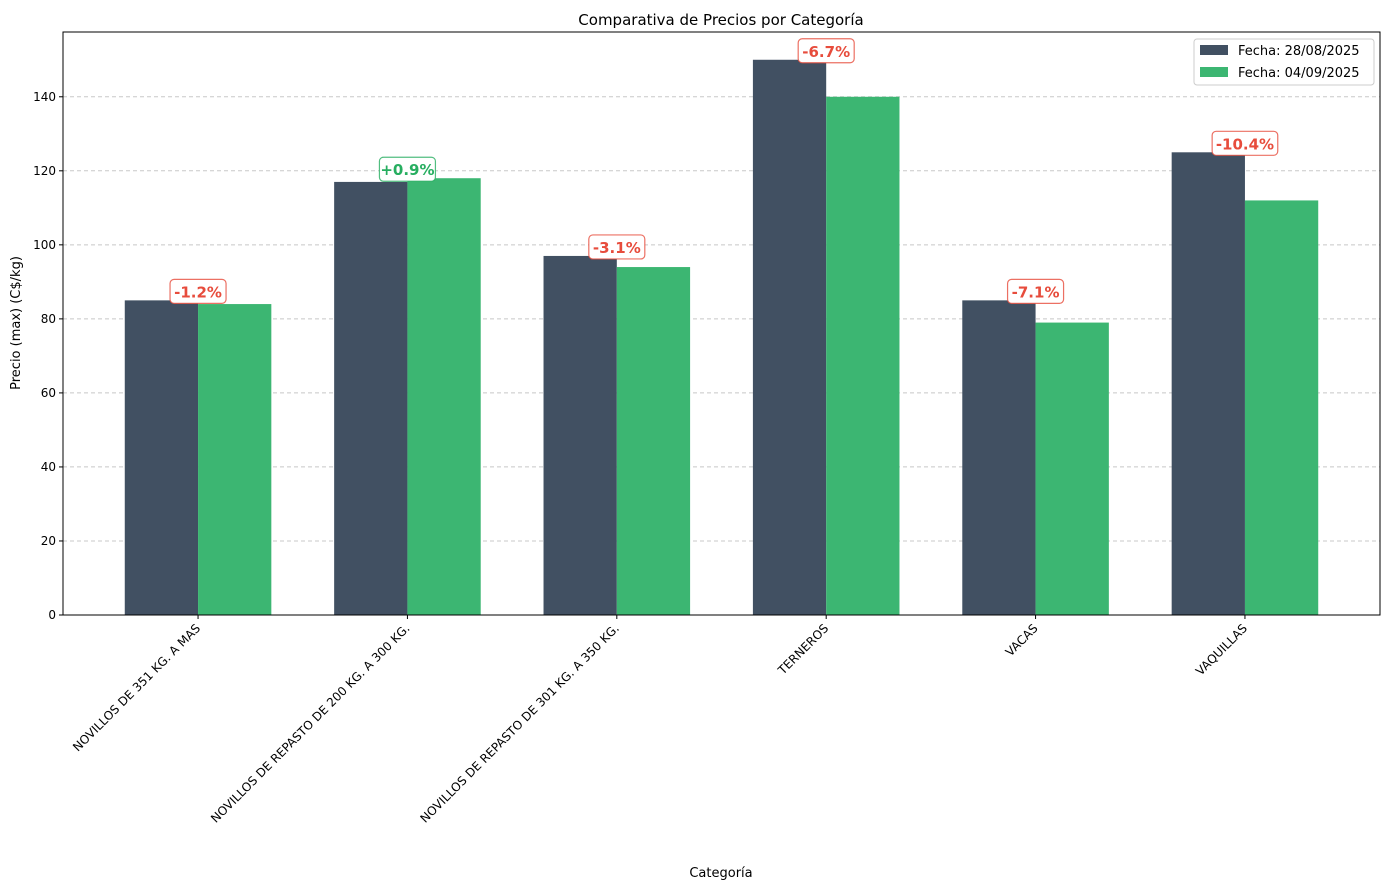 The image size is (1389, 893). I want to click on change-annotation: -6.7%, so click(826, 52).